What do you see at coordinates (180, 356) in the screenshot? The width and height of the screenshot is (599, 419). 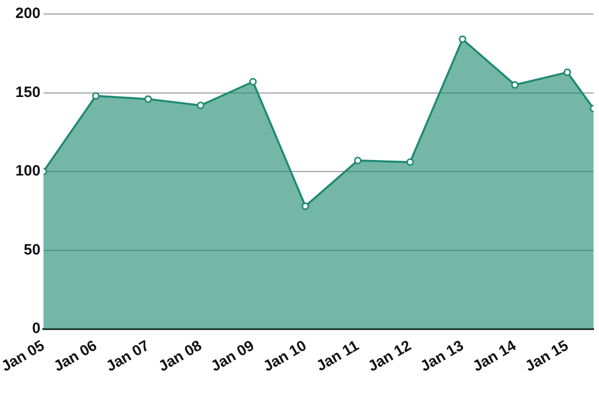 I see `x-tick-label: Jan 08` at bounding box center [180, 356].